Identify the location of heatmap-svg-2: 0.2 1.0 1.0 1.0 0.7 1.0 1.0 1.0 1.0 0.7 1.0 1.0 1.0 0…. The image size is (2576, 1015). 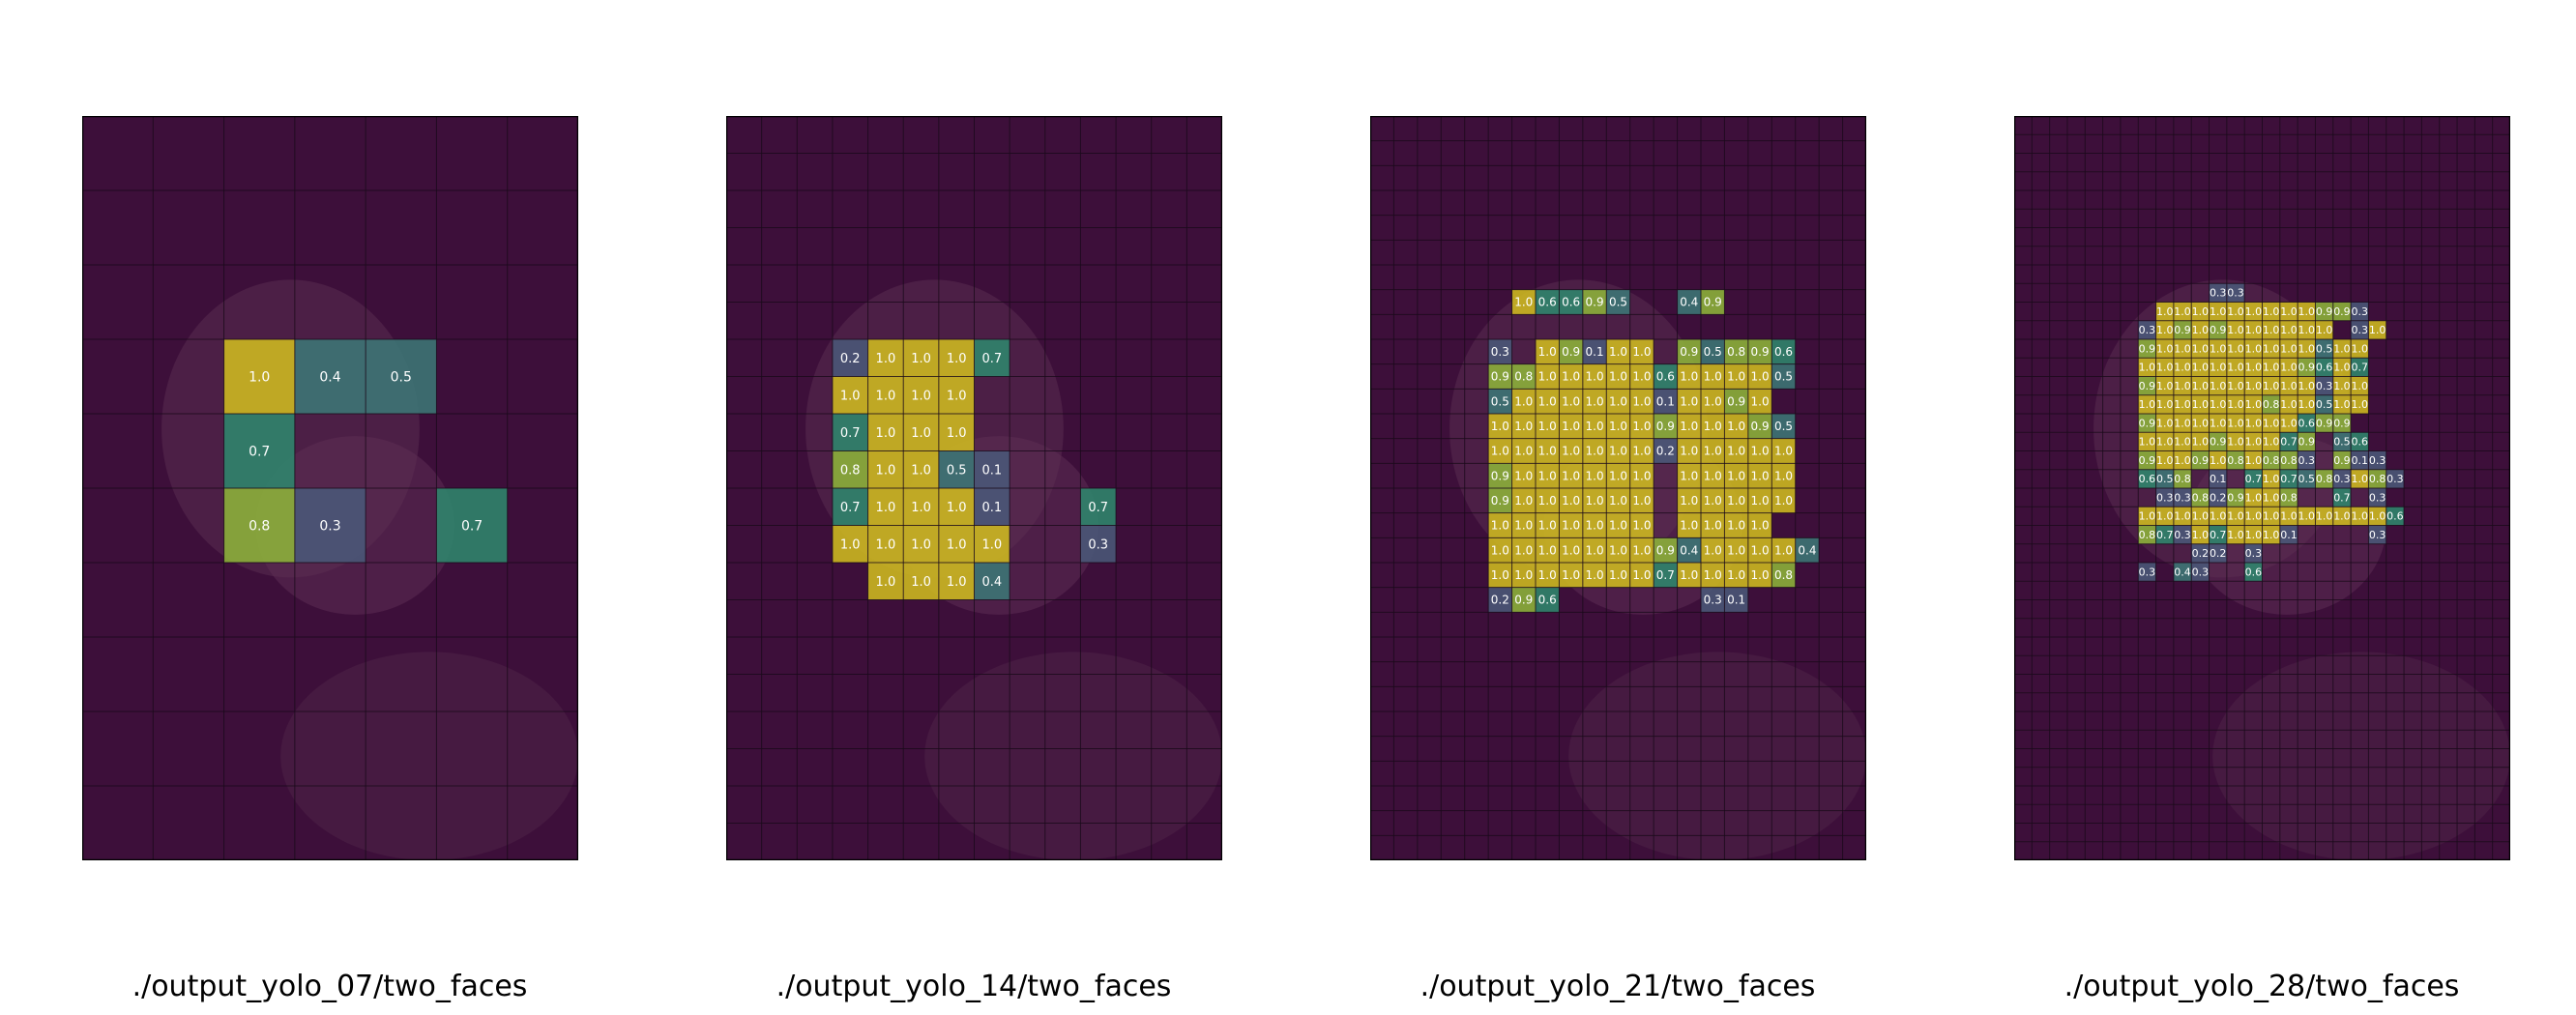
(974, 488).